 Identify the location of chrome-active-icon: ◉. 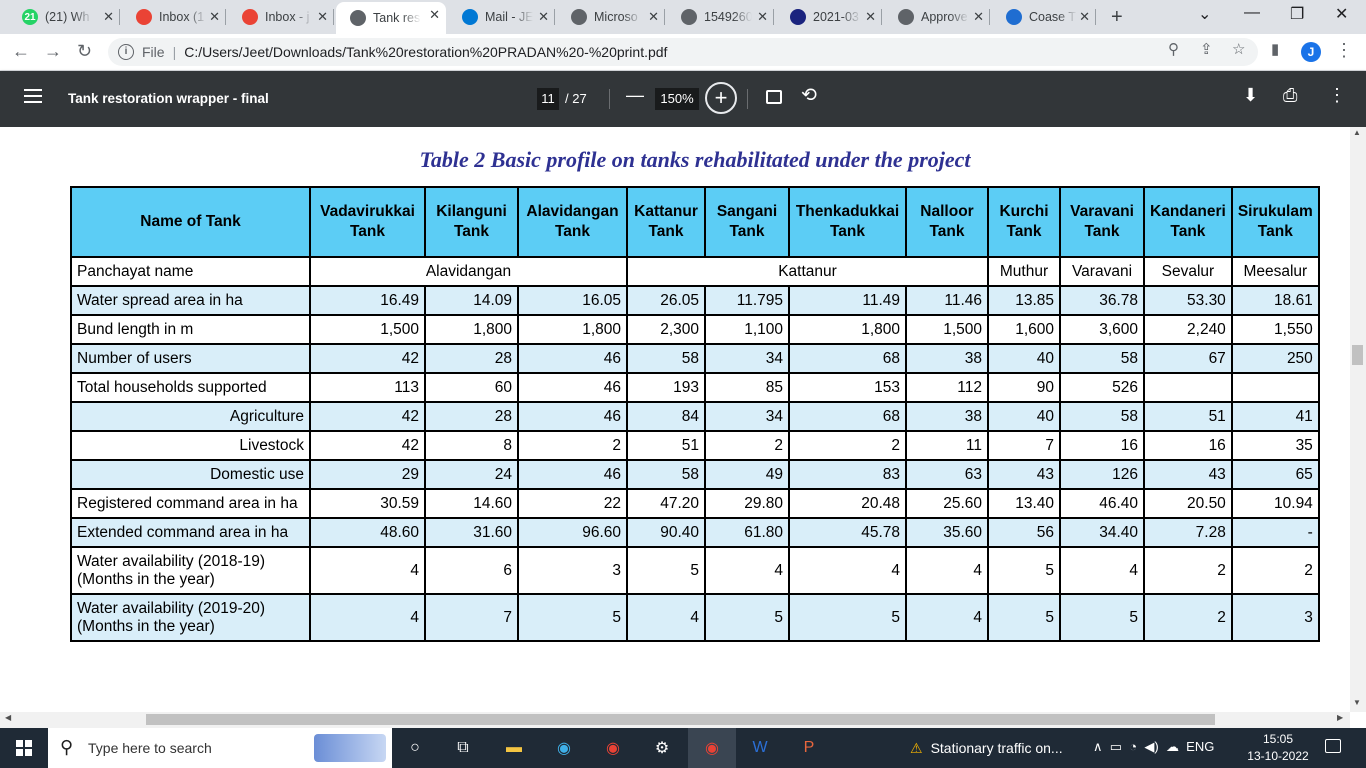
(712, 748).